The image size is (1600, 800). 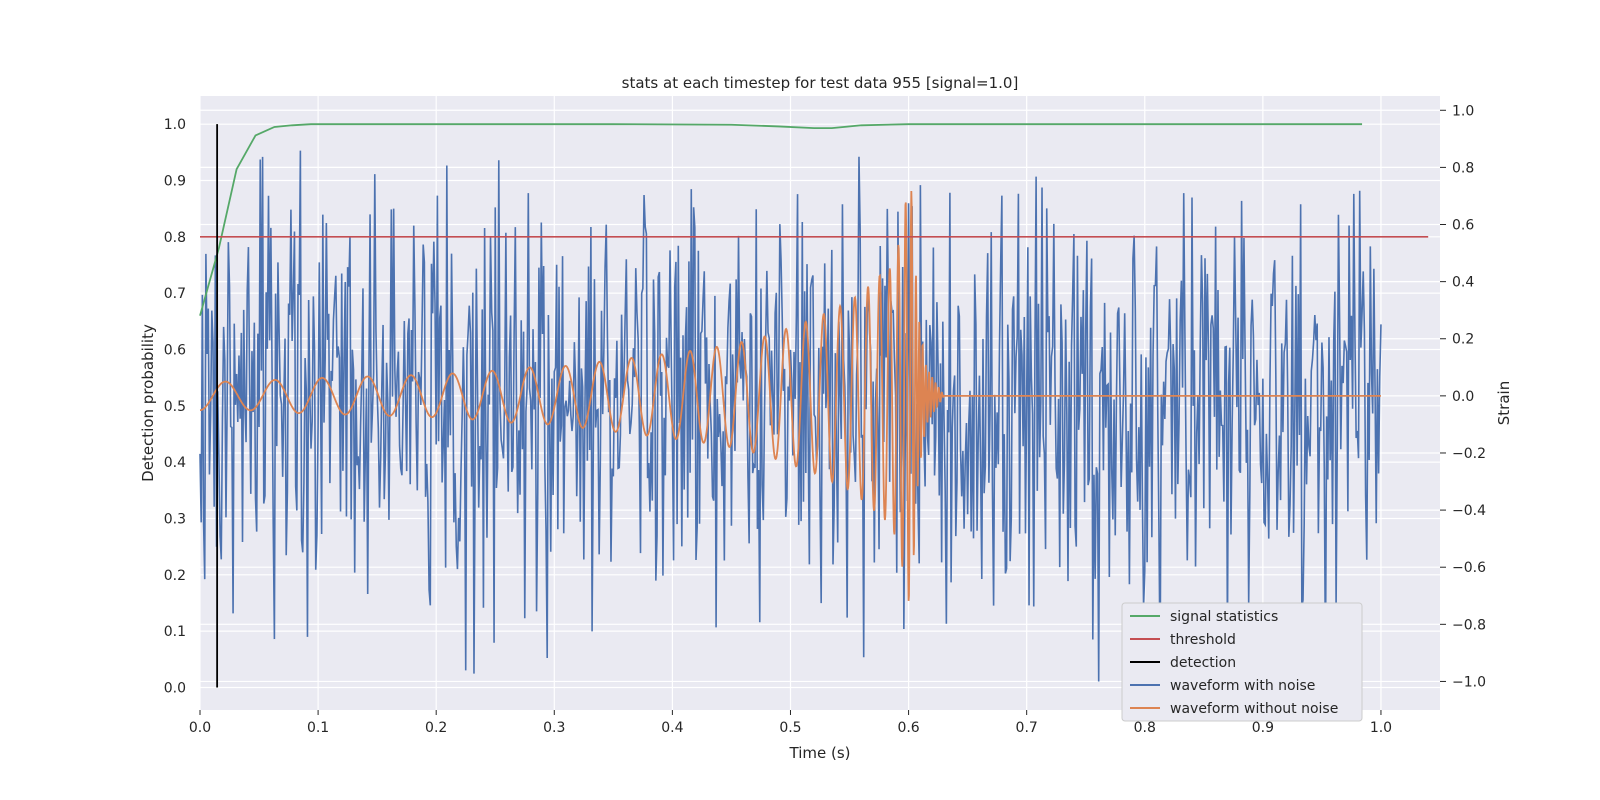 I want to click on x-tick-label: 1.0, so click(x=1381, y=728).